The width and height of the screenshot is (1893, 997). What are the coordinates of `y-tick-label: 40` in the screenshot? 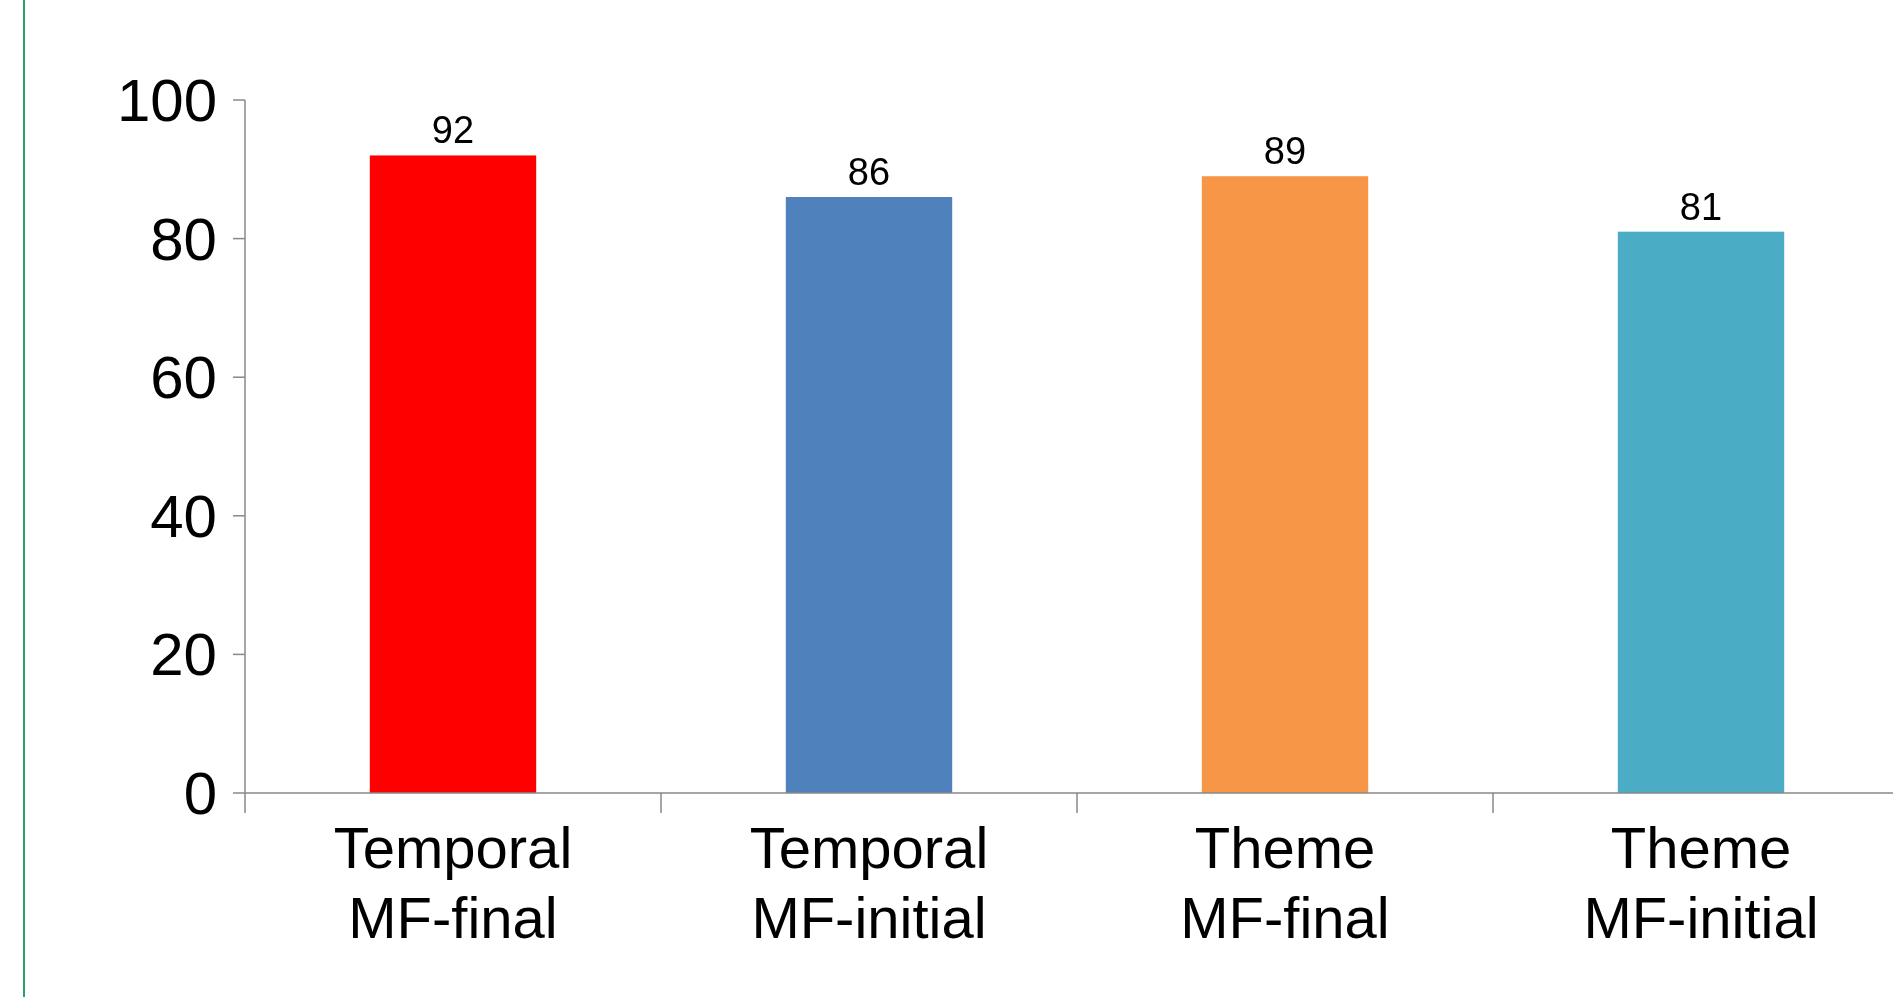 It's located at (183, 516).